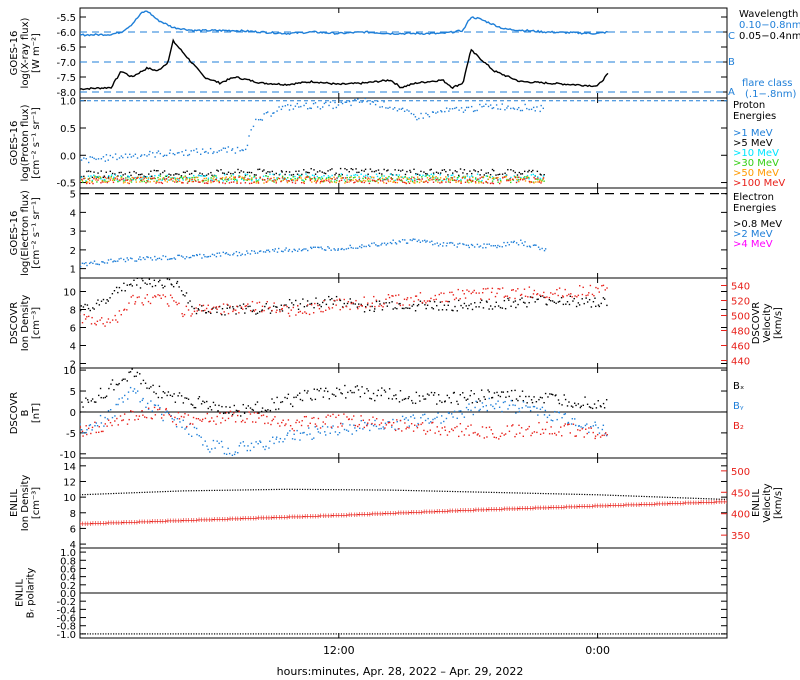 The width and height of the screenshot is (800, 680). I want to click on series->2 MeV, so click(313, 253).